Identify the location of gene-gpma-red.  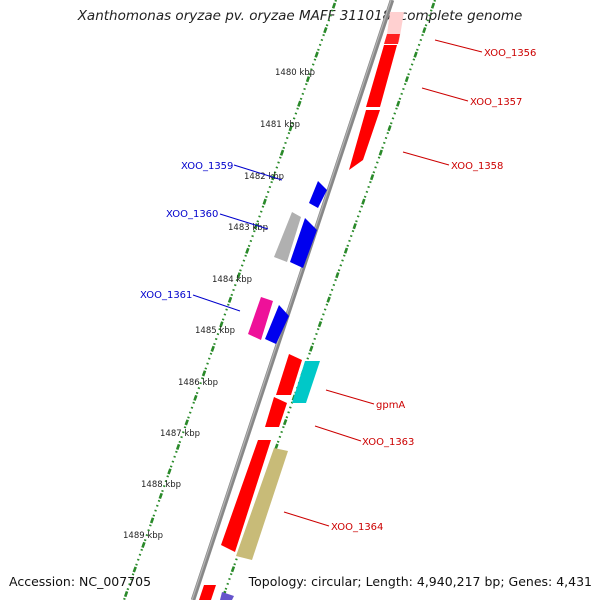
(289, 374).